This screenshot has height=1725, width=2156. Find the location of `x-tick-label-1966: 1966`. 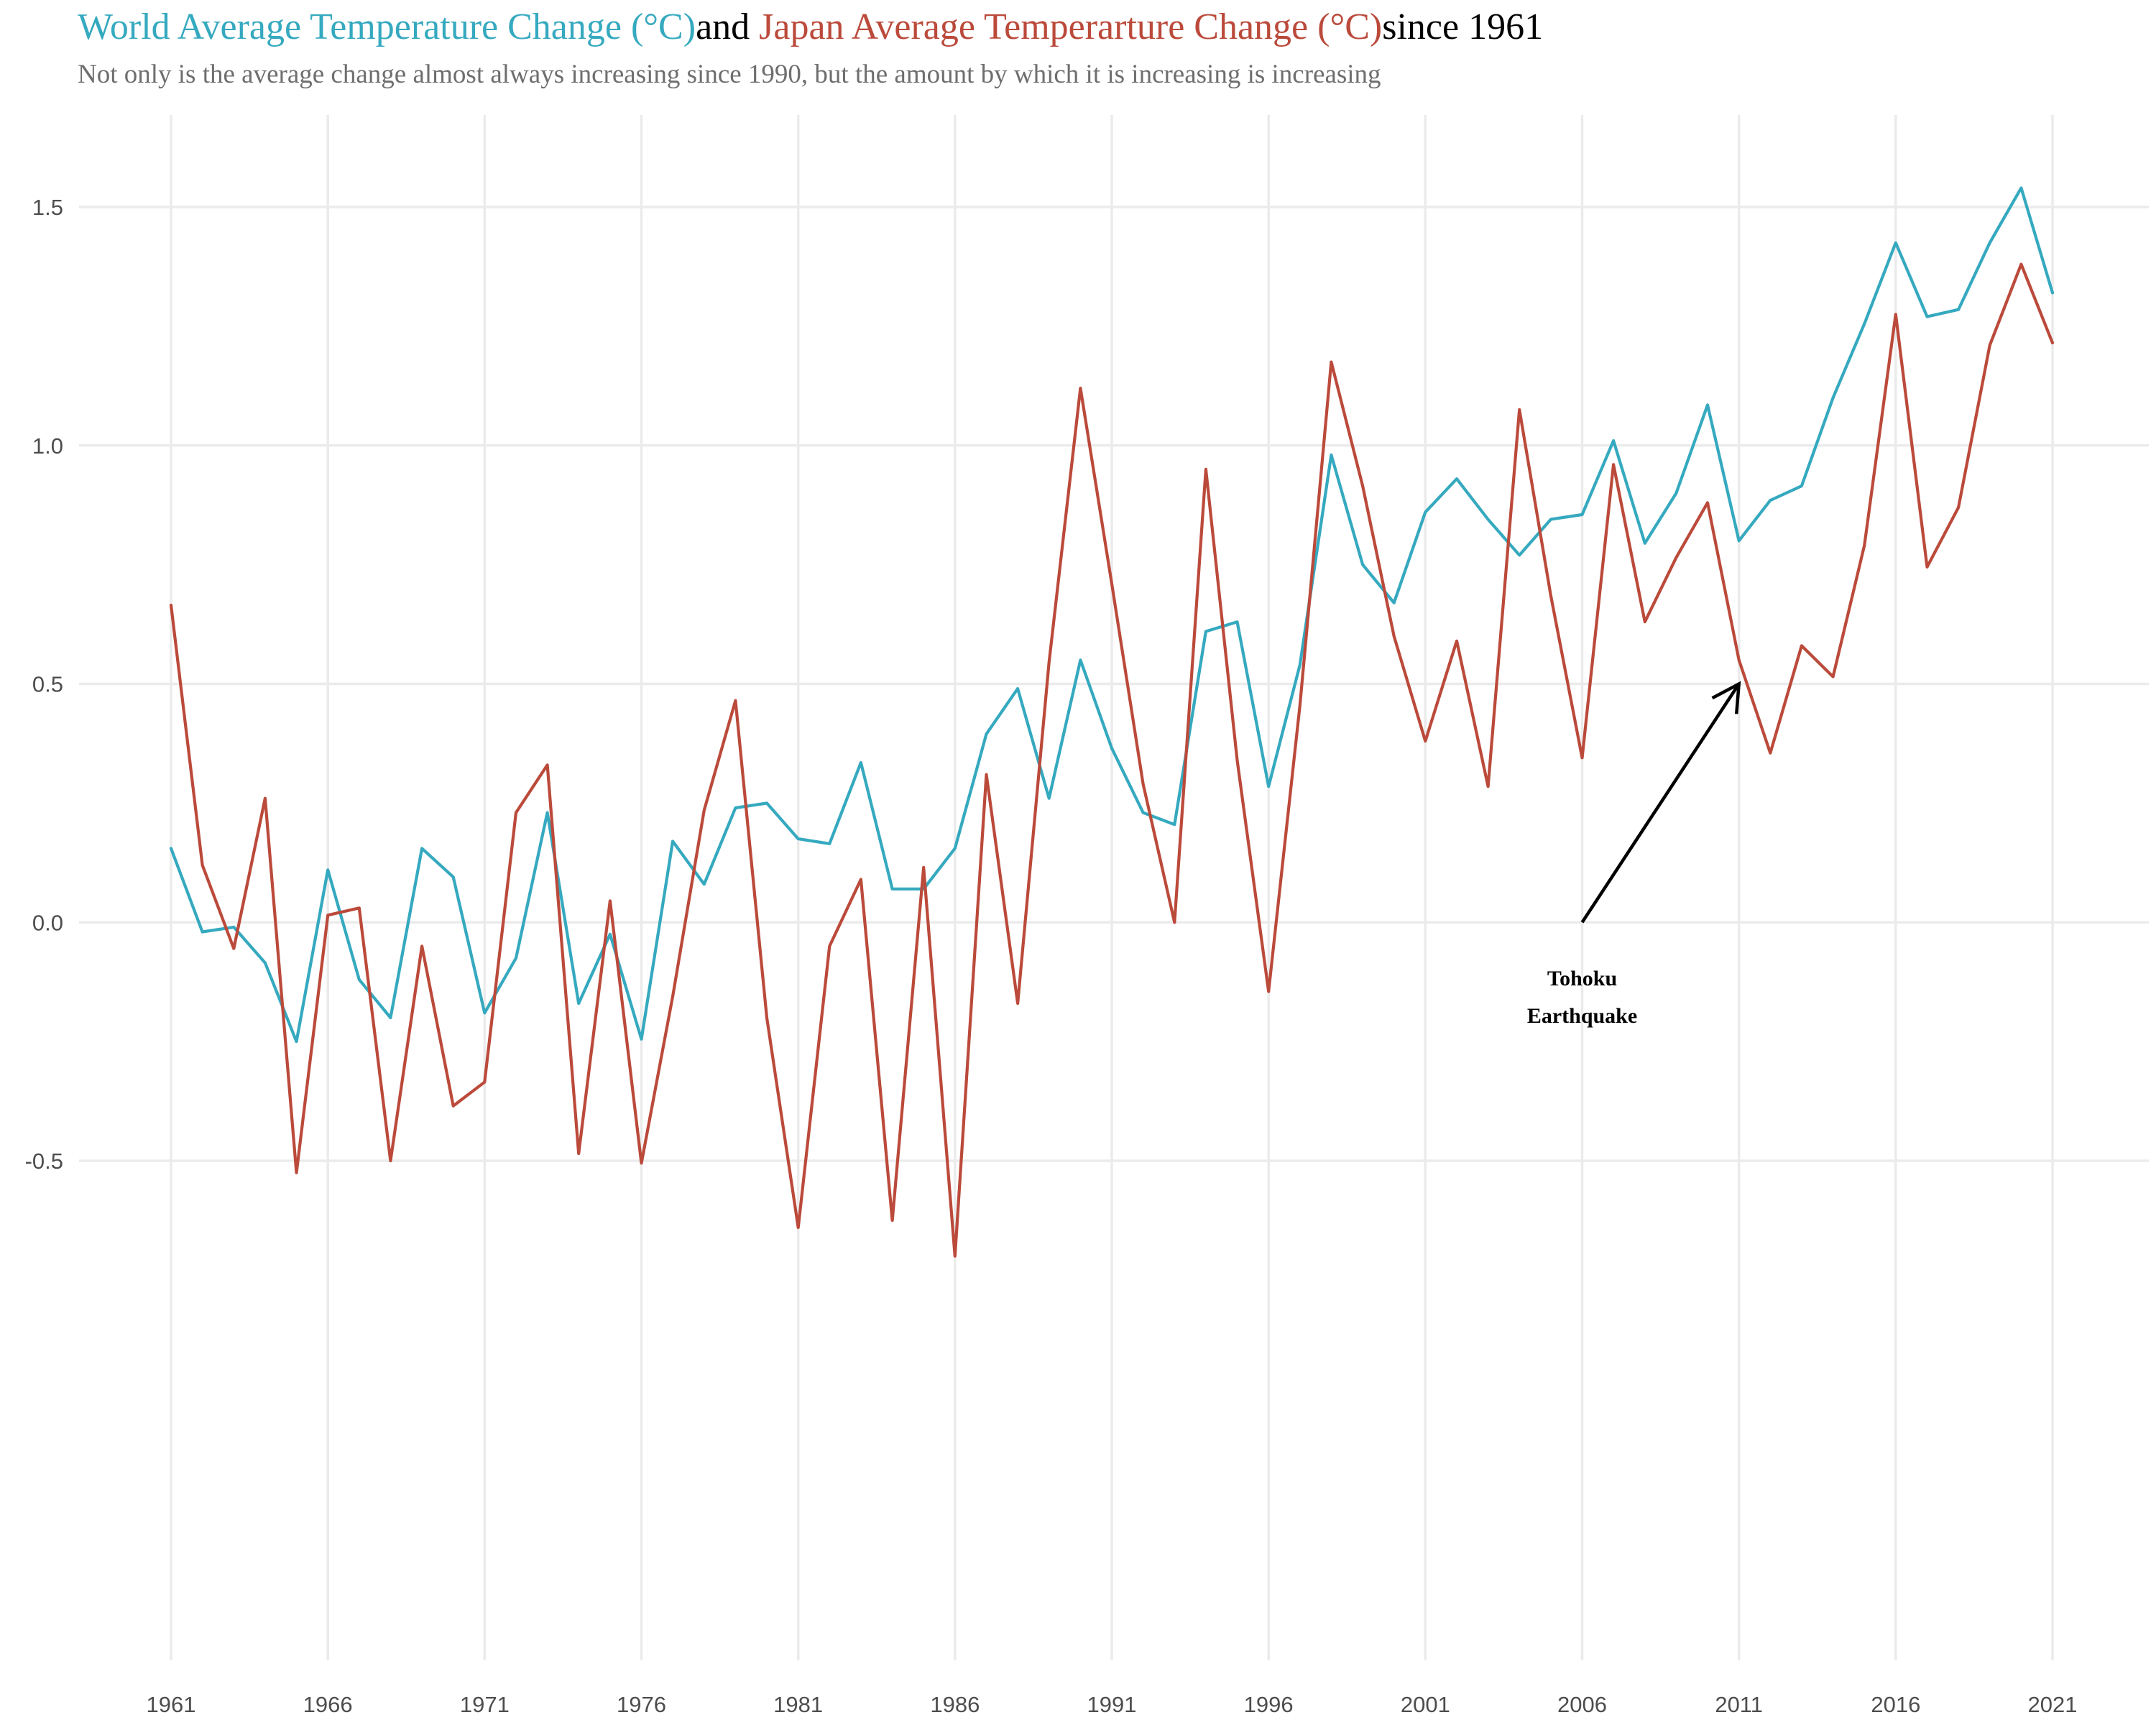

x-tick-label-1966: 1966 is located at coordinates (328, 1704).